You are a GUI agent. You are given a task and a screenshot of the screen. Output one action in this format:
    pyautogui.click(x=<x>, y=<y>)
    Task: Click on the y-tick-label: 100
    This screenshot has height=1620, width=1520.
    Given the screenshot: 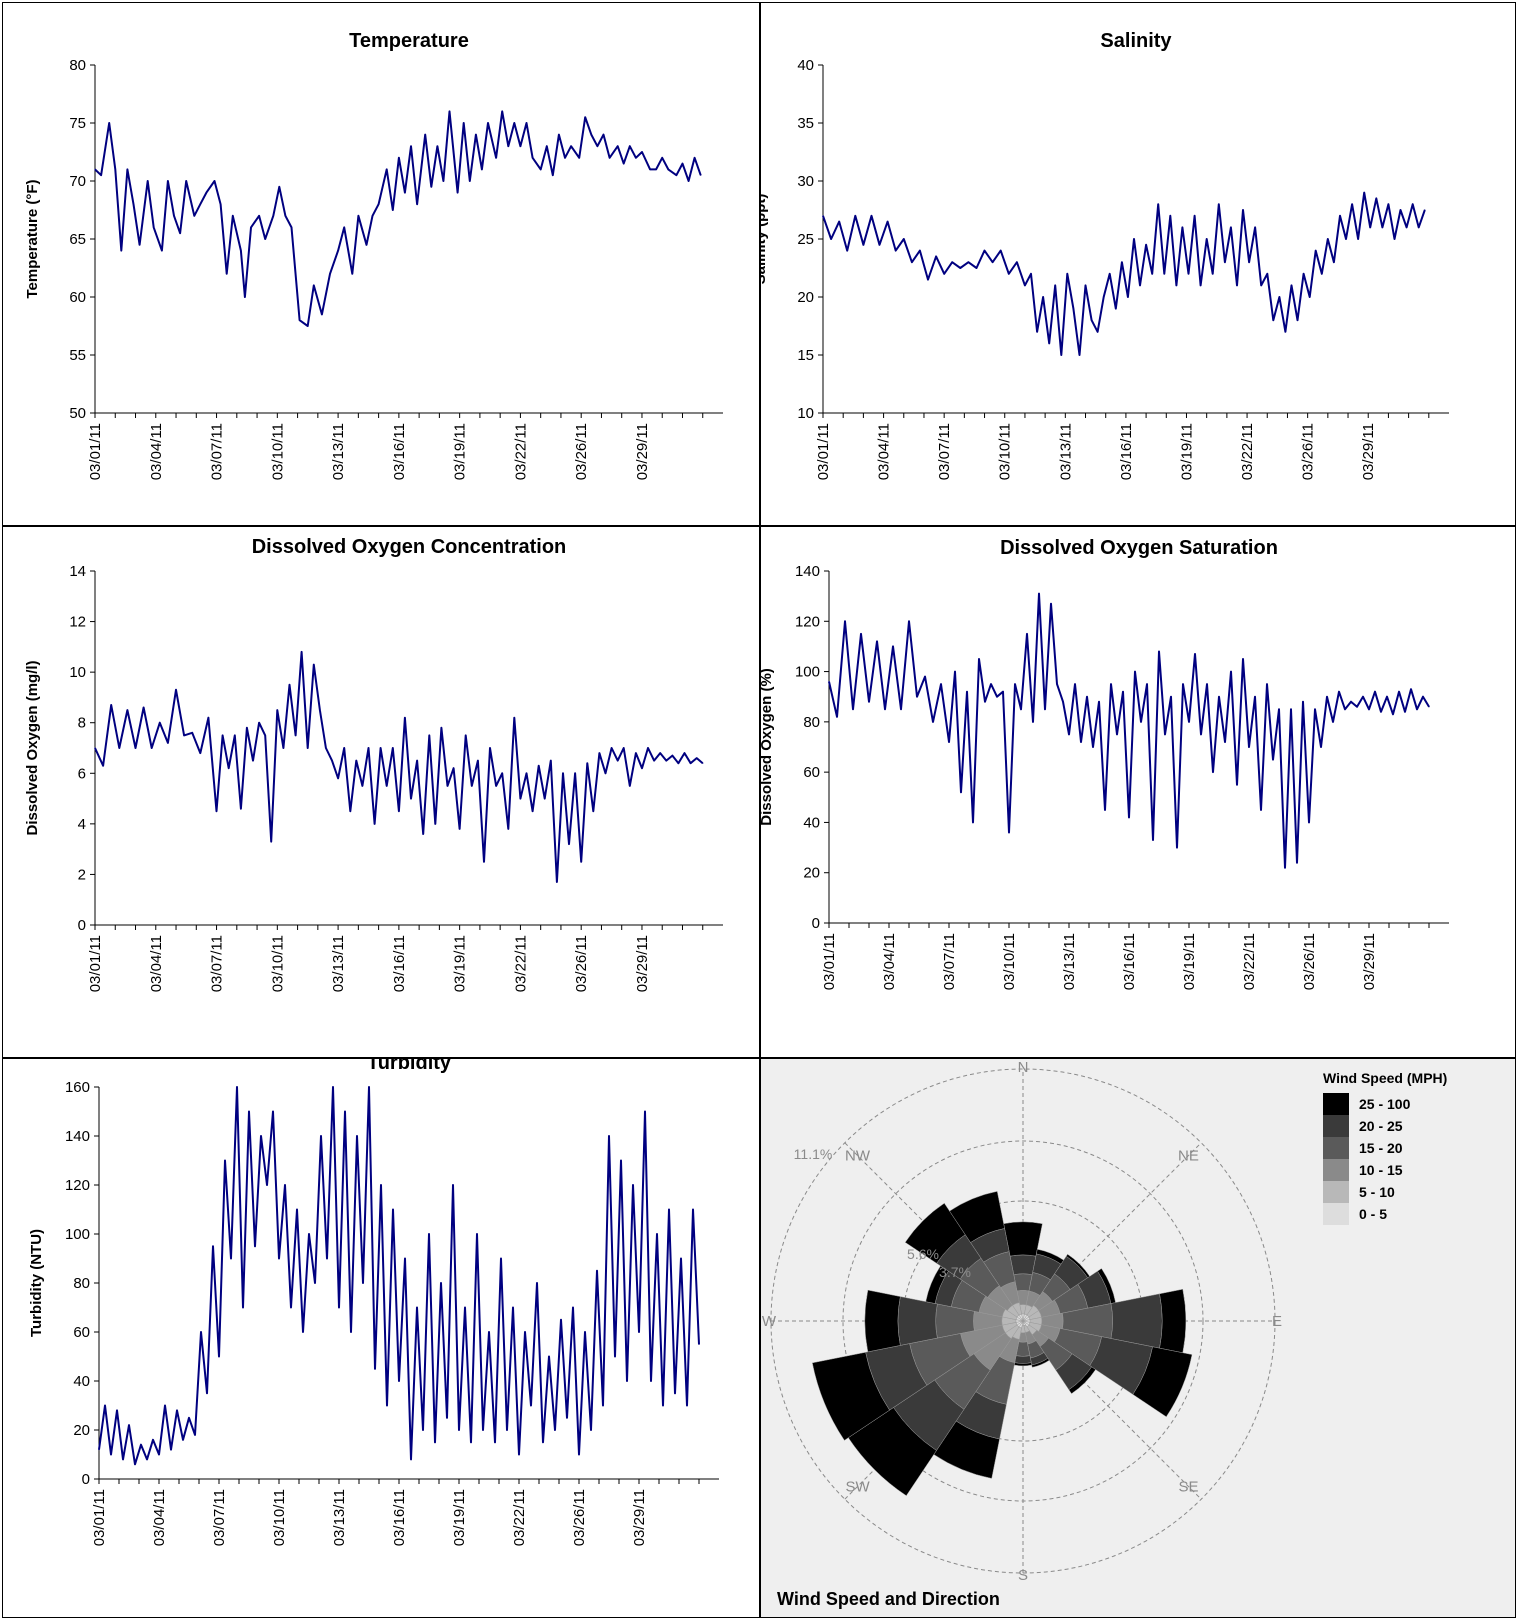 What is the action you would take?
    pyautogui.click(x=807, y=672)
    